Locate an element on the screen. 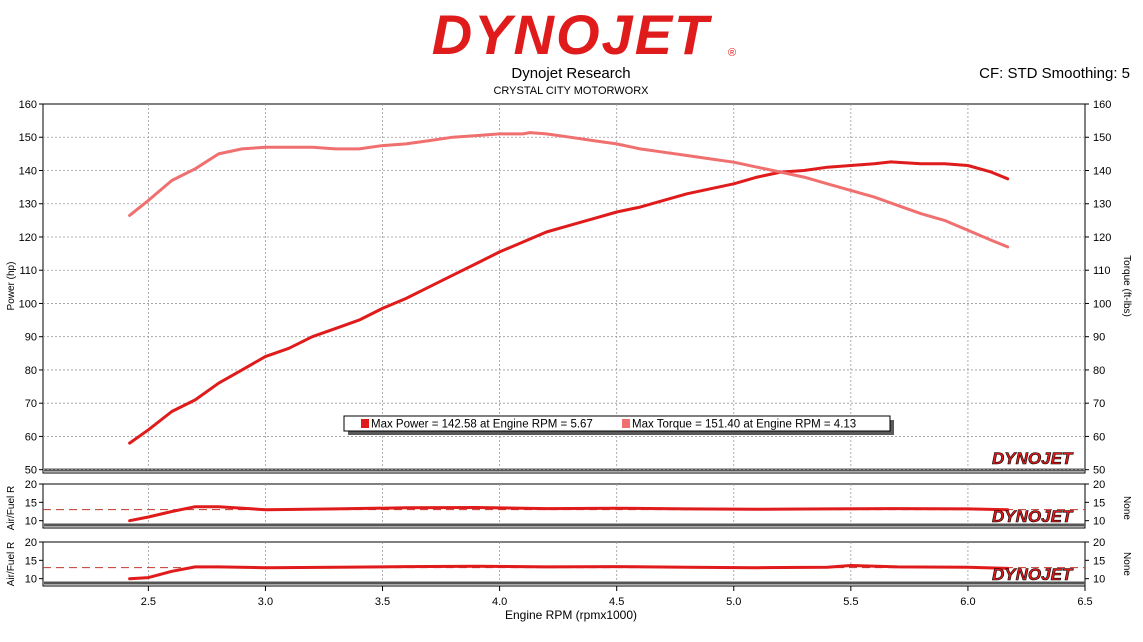 The width and height of the screenshot is (1143, 642). y-tick-label-right: 140 is located at coordinates (1102, 171).